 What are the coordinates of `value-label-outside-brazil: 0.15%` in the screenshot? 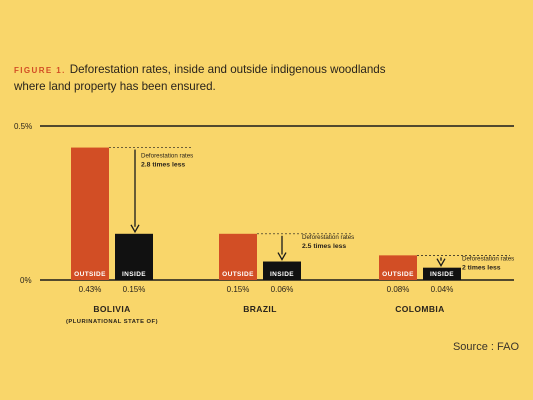 It's located at (238, 289).